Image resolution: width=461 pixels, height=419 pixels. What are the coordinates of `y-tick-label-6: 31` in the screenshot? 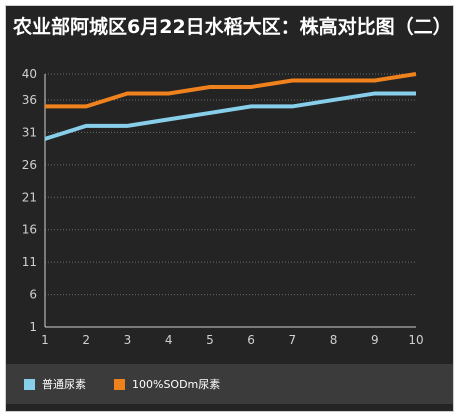 It's located at (29, 132).